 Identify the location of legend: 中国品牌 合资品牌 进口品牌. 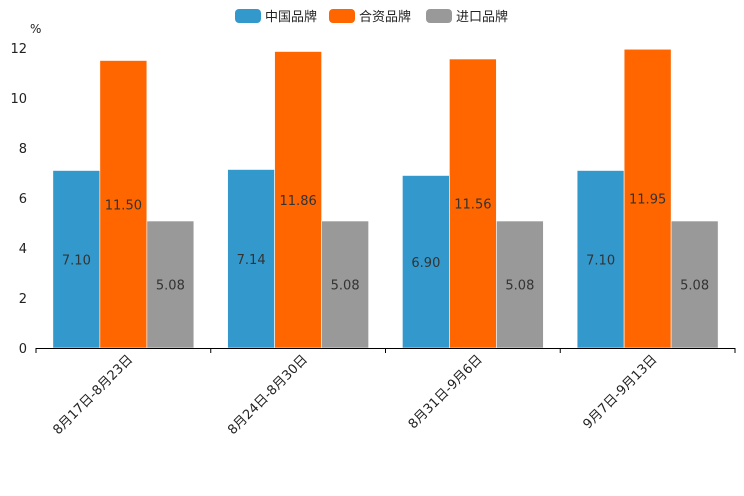
(371, 17).